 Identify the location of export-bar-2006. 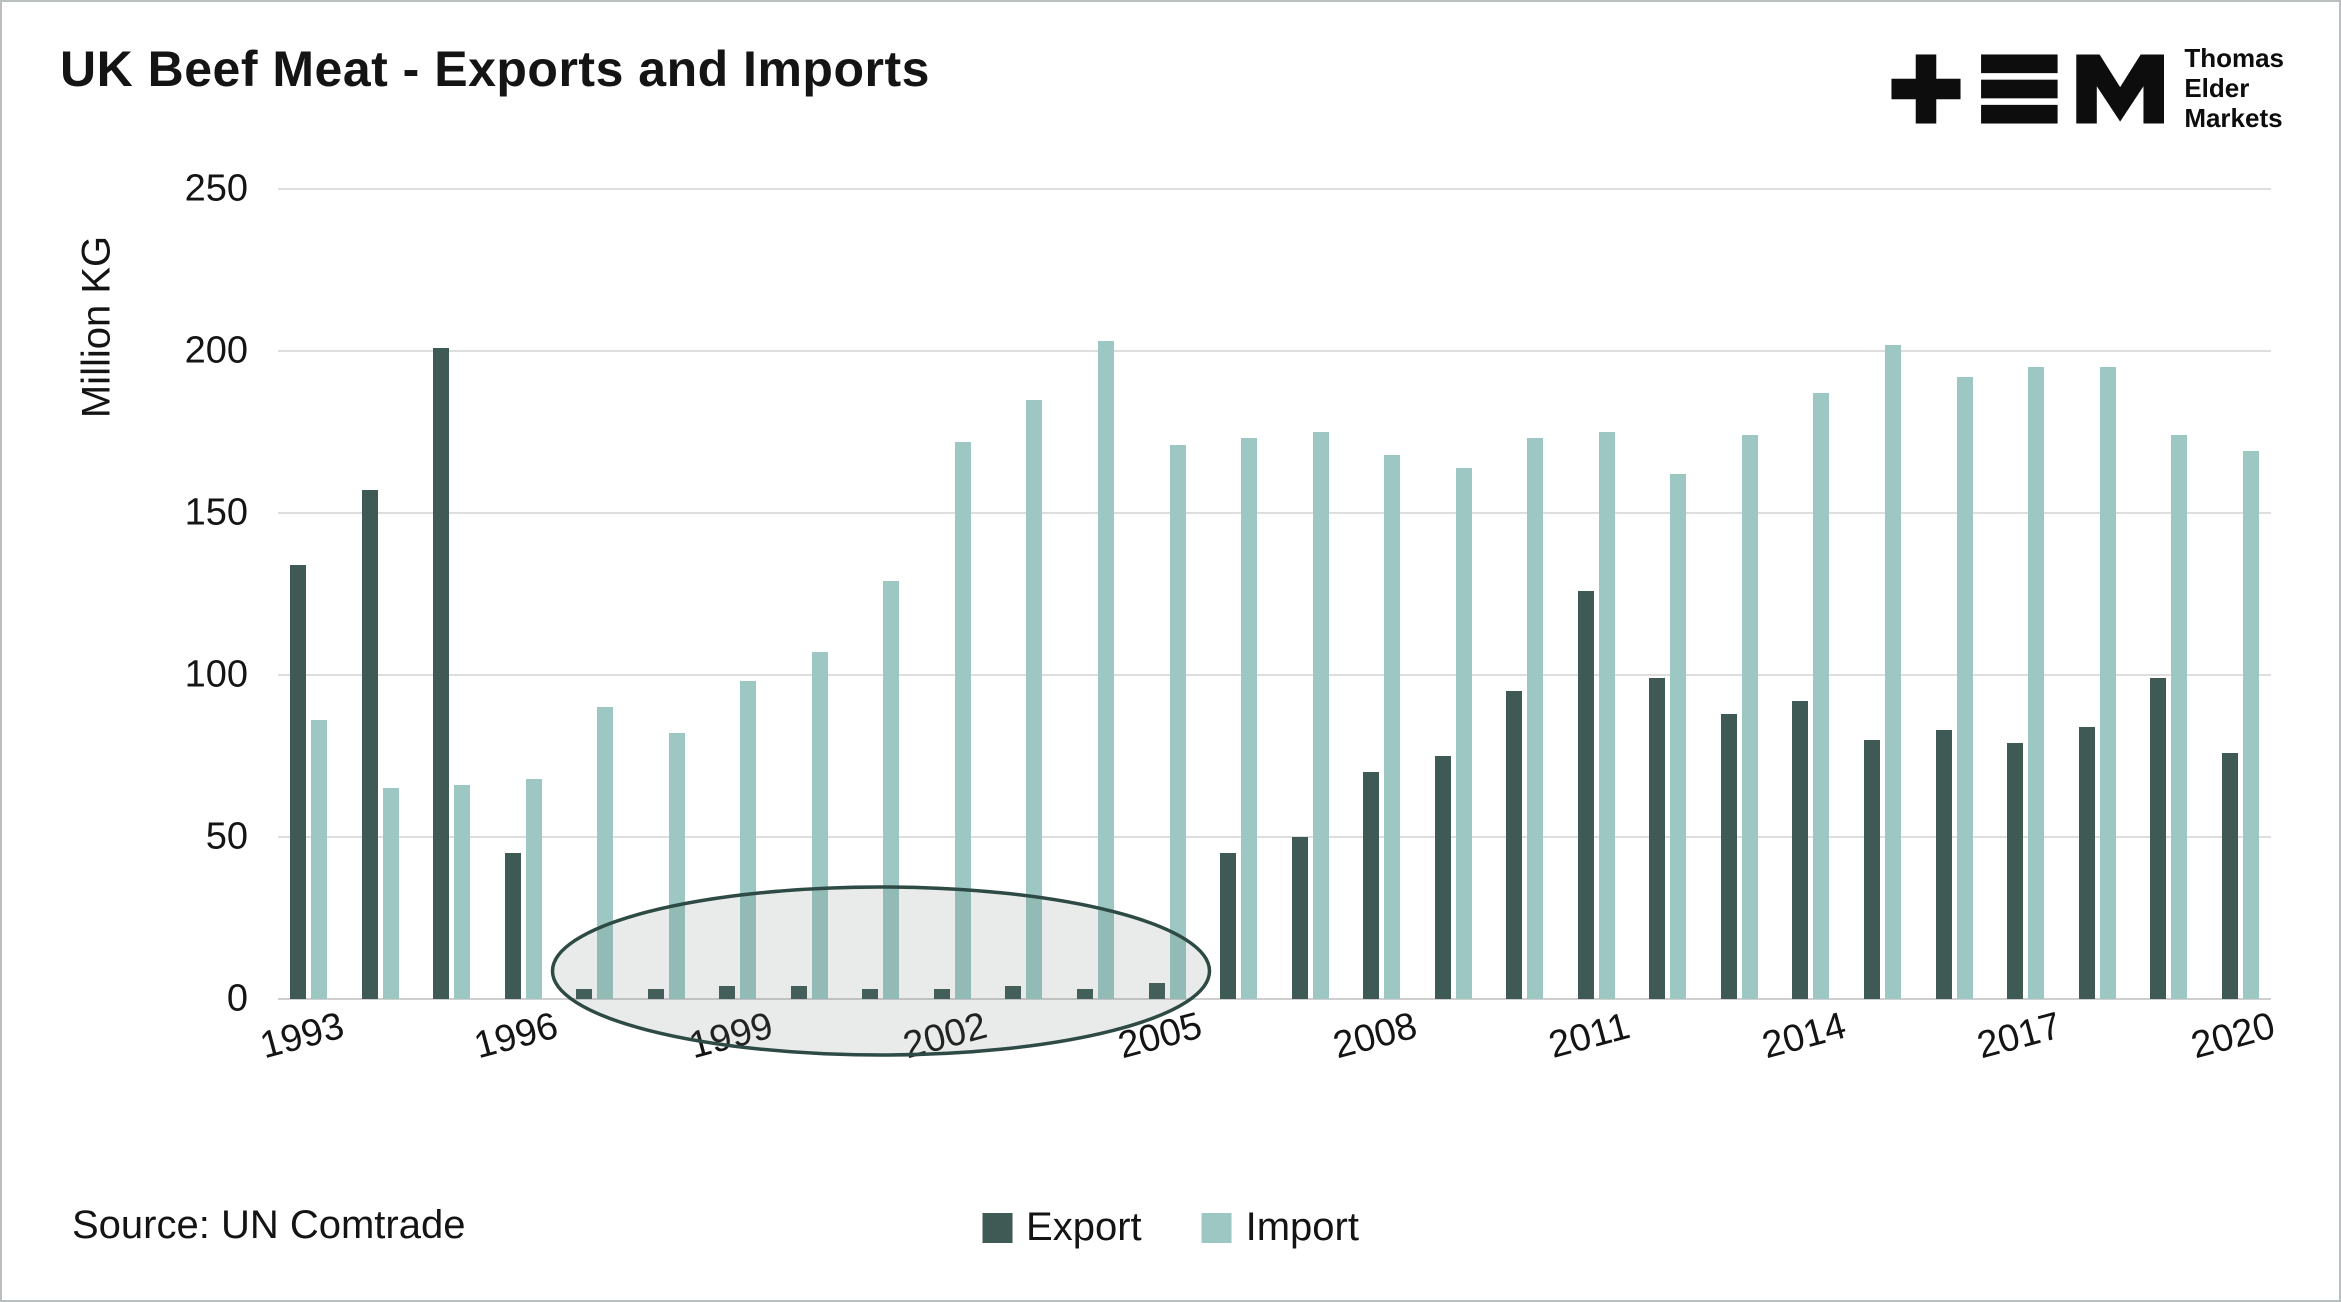
(1228, 926).